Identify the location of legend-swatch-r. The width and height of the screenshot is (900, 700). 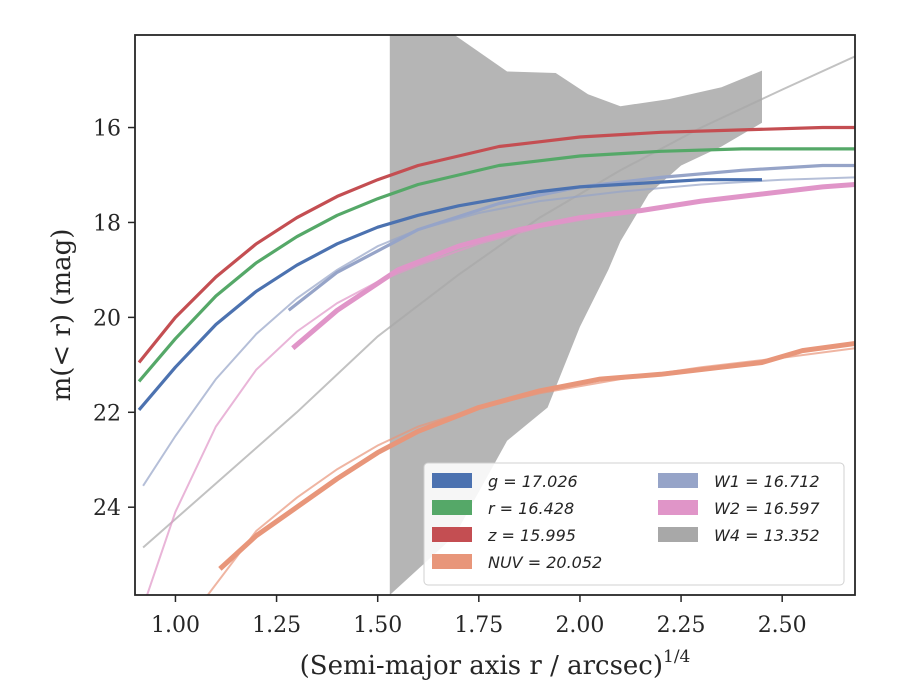
(452, 507).